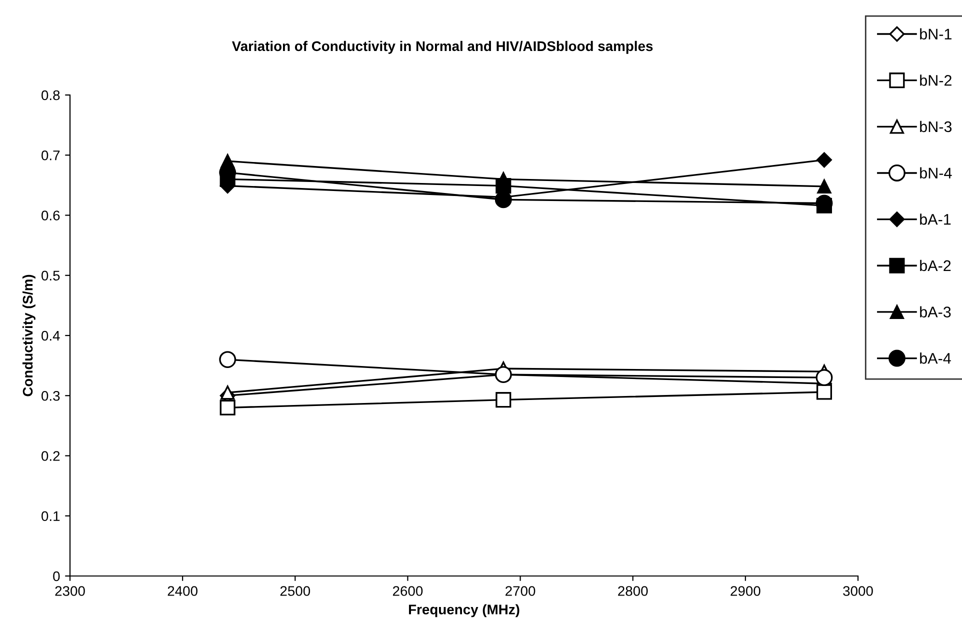 The image size is (962, 637). I want to click on y-tick-label: 0.5, so click(51, 275).